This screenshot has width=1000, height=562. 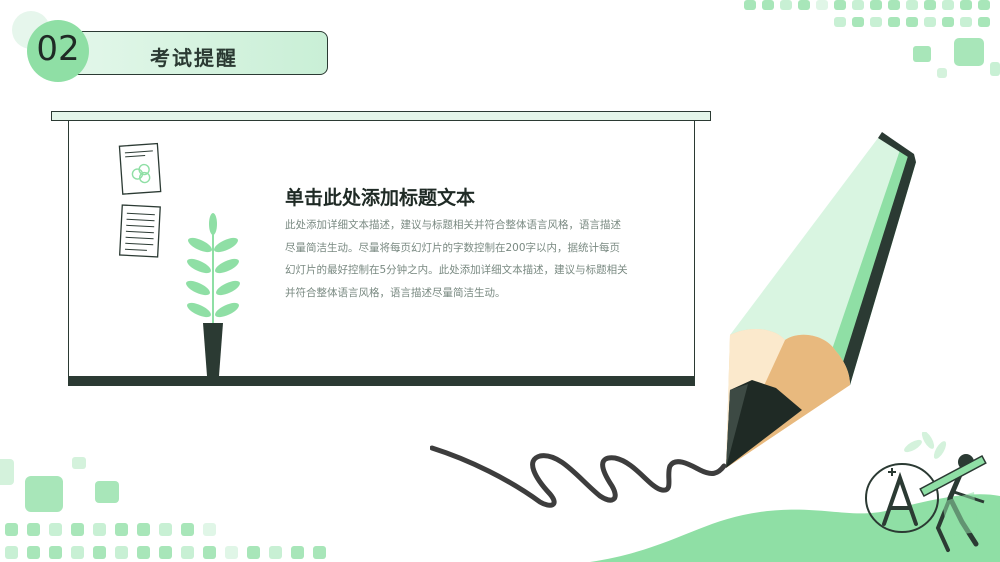 What do you see at coordinates (194, 58) in the screenshot?
I see `page-title: 考试提醒` at bounding box center [194, 58].